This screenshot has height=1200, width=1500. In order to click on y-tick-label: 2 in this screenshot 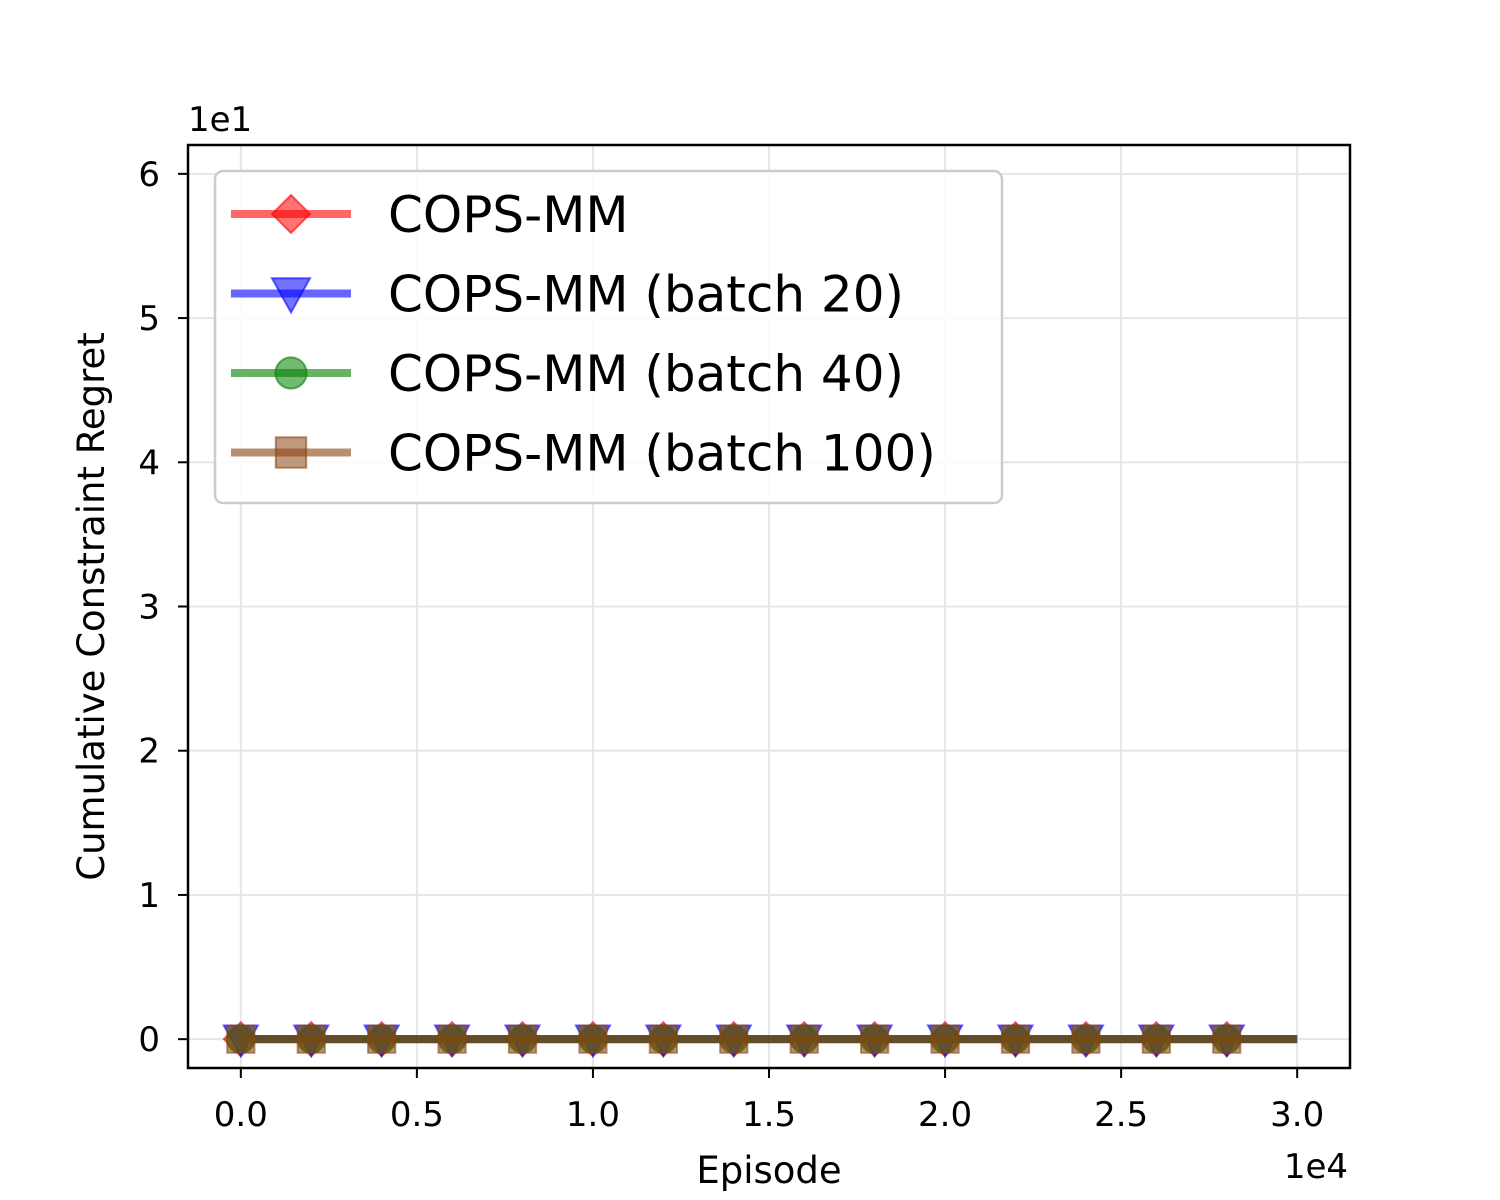, I will do `click(149, 752)`.